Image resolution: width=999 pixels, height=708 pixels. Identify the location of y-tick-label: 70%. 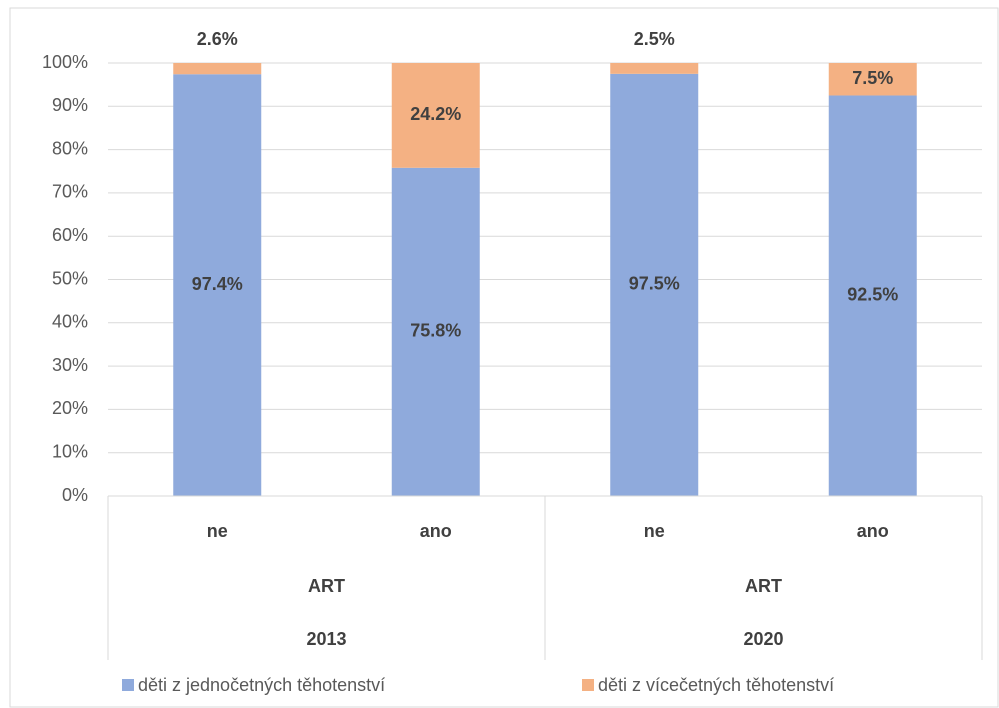
(70, 192).